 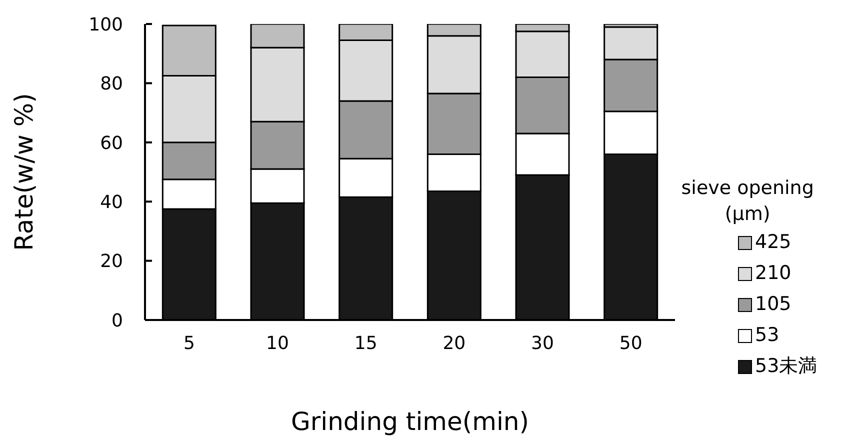 What do you see at coordinates (189, 343) in the screenshot?
I see `x-tick-label: 5` at bounding box center [189, 343].